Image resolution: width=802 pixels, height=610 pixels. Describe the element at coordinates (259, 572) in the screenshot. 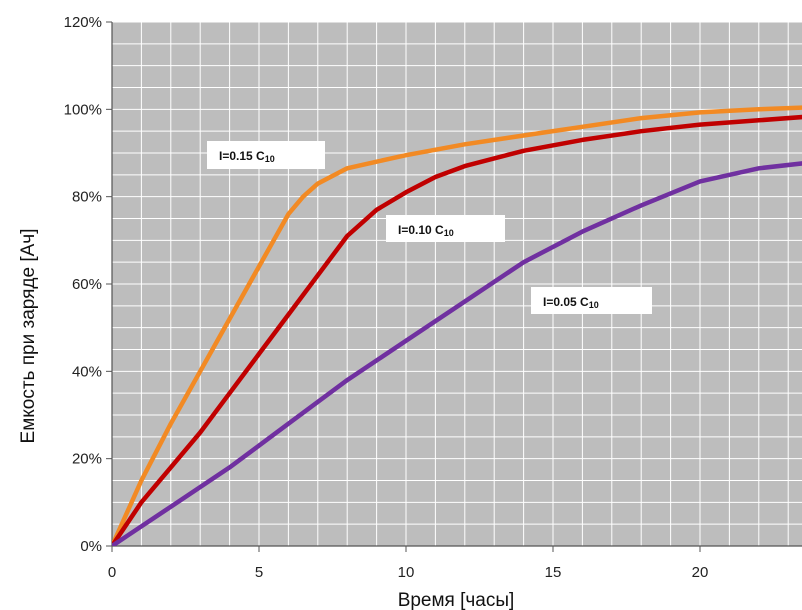

I see `x-tick-label: 5` at that location.